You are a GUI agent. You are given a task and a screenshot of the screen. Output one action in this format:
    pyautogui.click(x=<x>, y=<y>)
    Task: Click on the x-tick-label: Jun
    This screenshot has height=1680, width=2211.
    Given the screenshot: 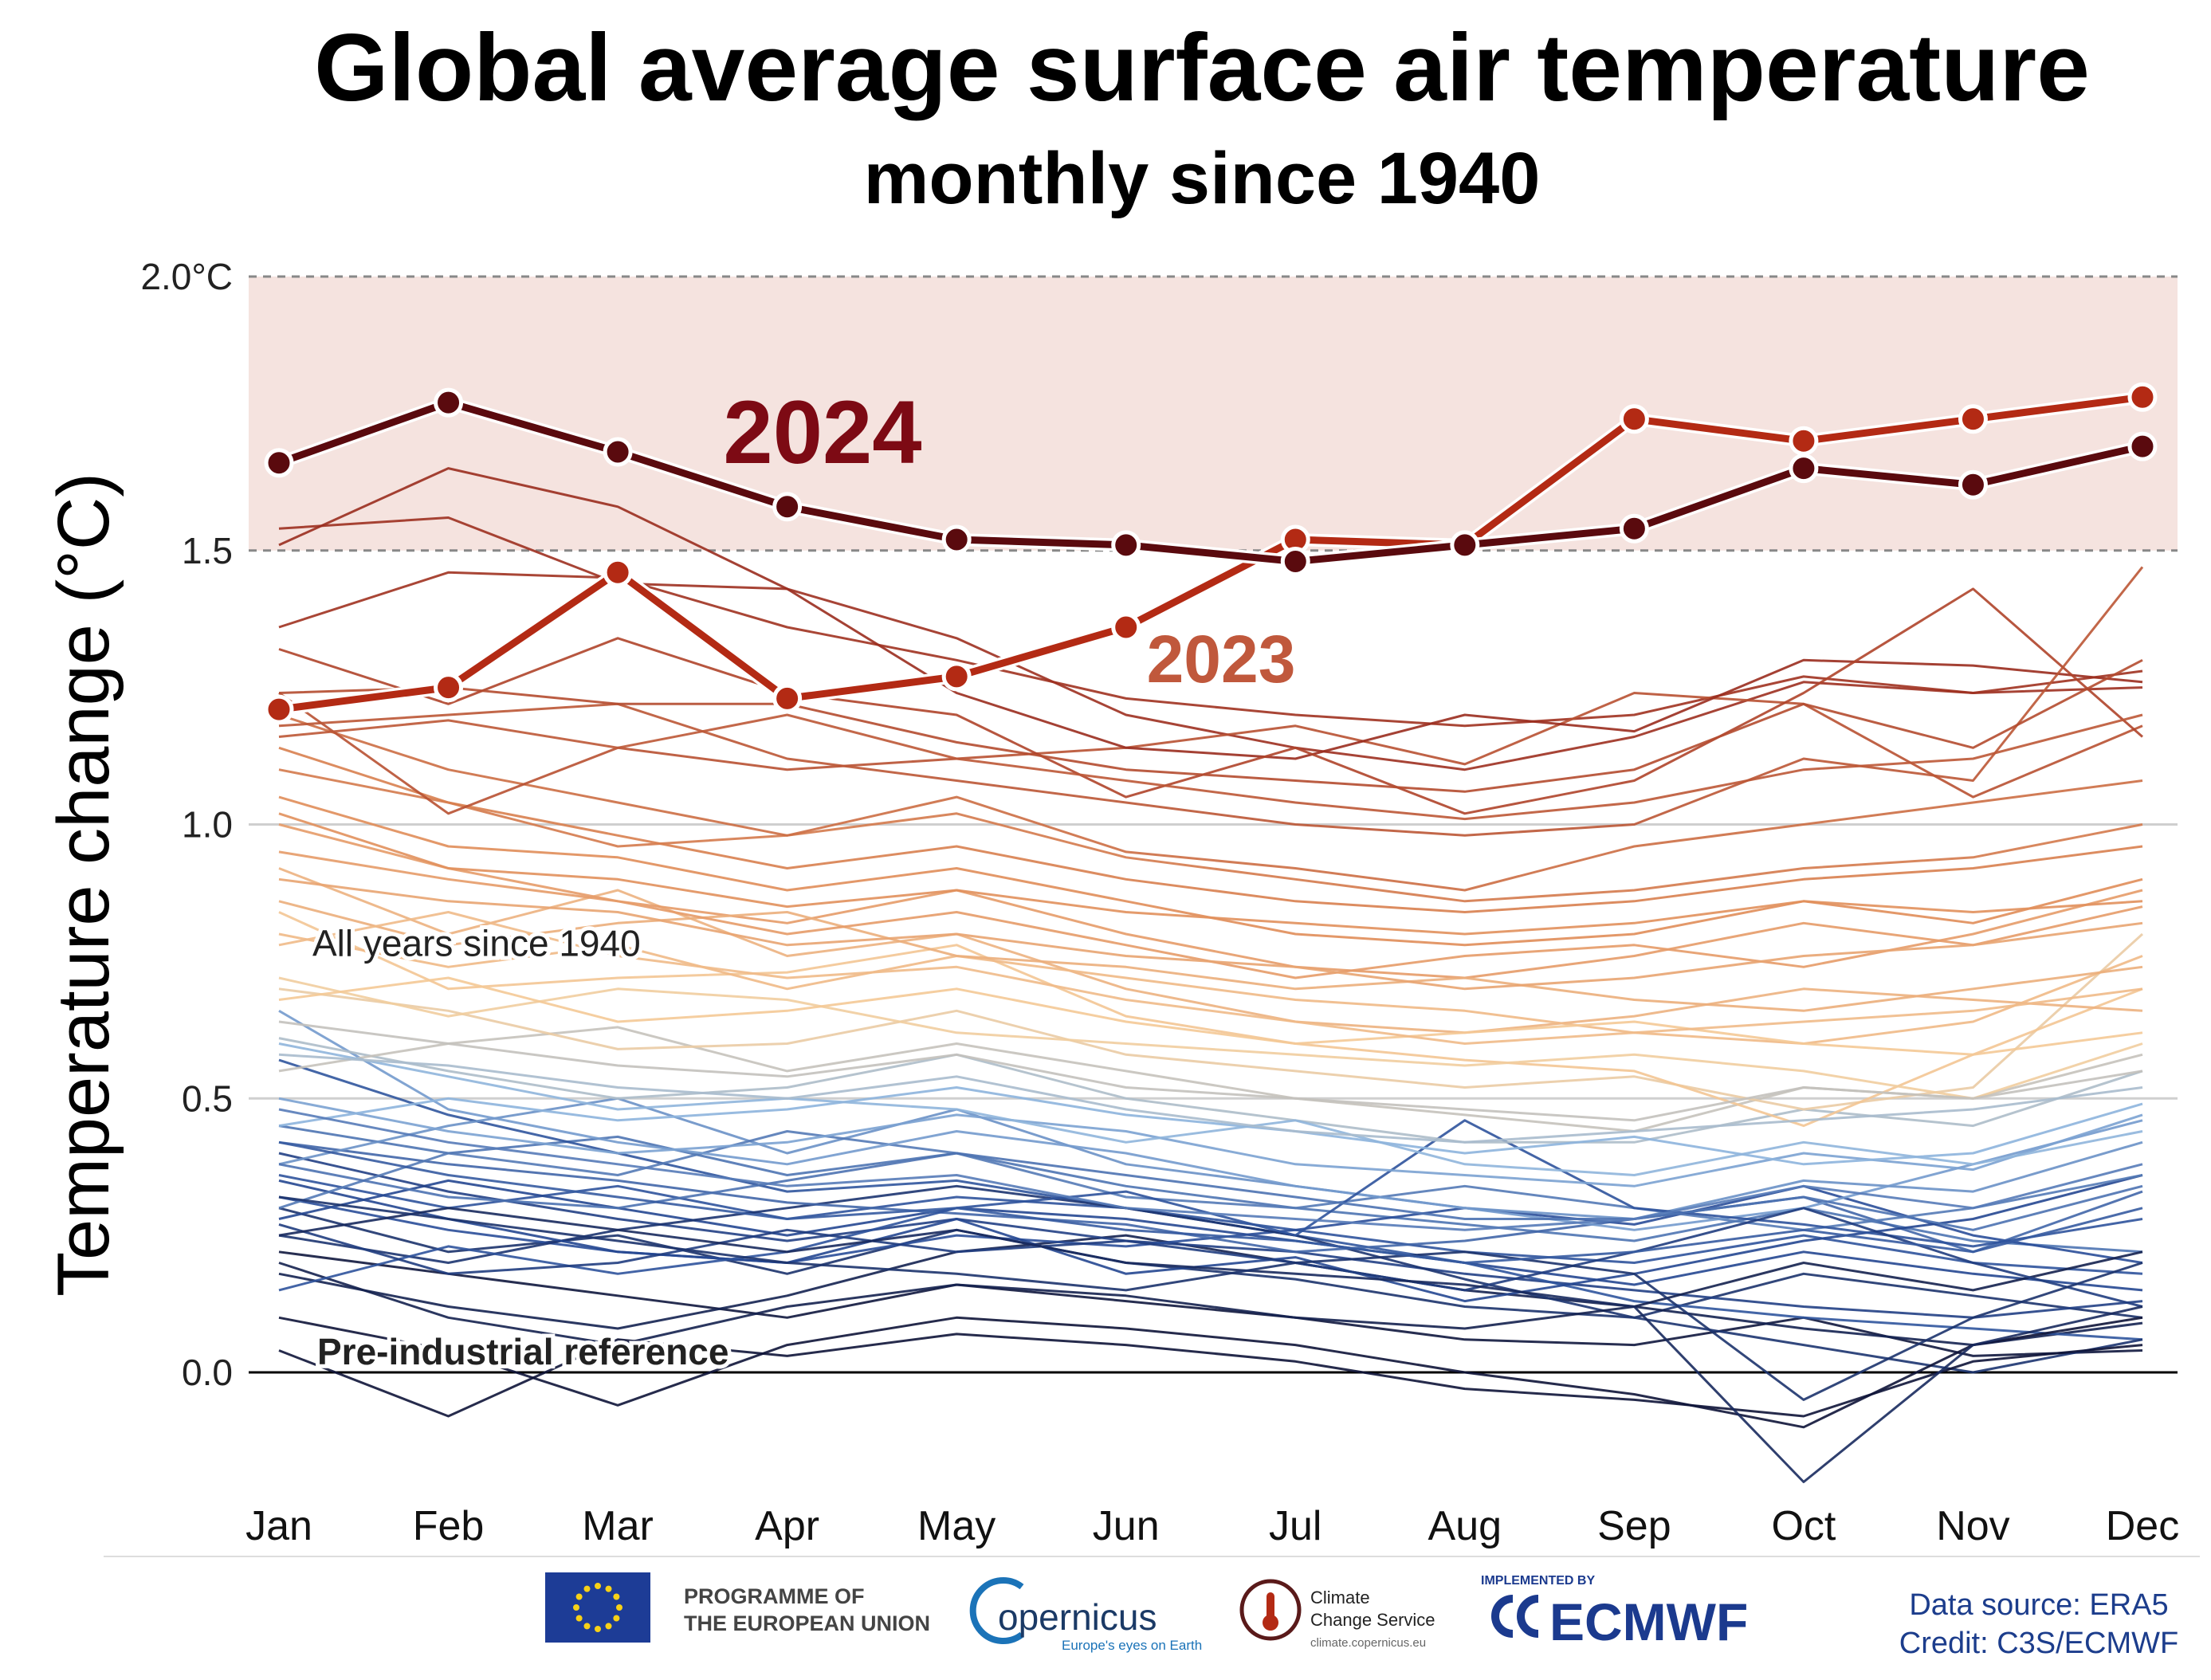 What is the action you would take?
    pyautogui.click(x=1126, y=1526)
    